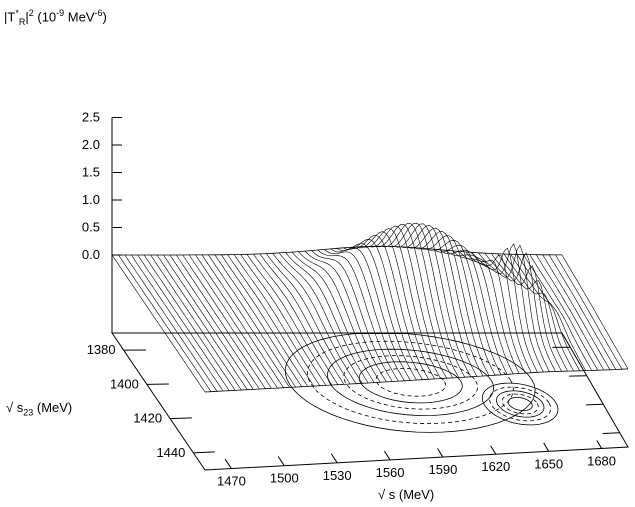 This screenshot has height=507, width=635. What do you see at coordinates (390, 472) in the screenshot?
I see `x-tick-label: 1560` at bounding box center [390, 472].